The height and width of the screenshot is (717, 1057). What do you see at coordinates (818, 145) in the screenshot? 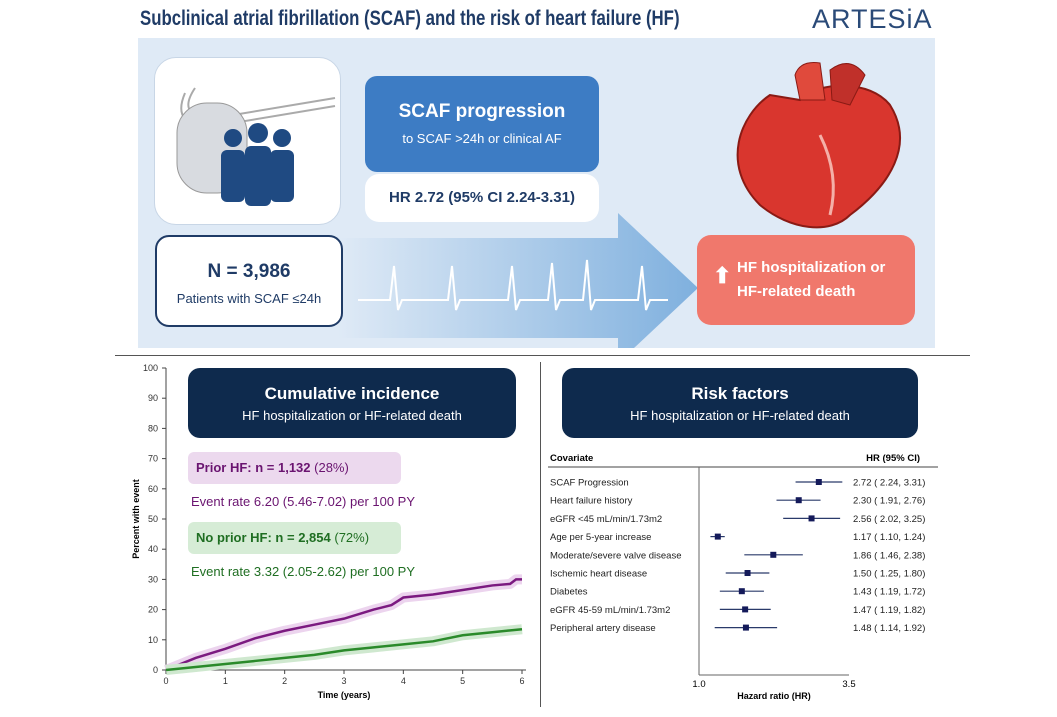
I see `heart-icon` at bounding box center [818, 145].